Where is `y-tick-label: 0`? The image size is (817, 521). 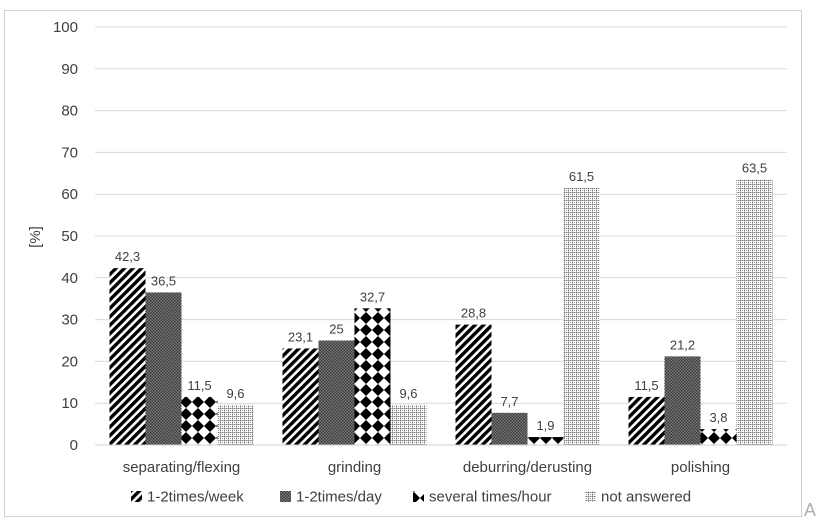
y-tick-label: 0 is located at coordinates (74, 445).